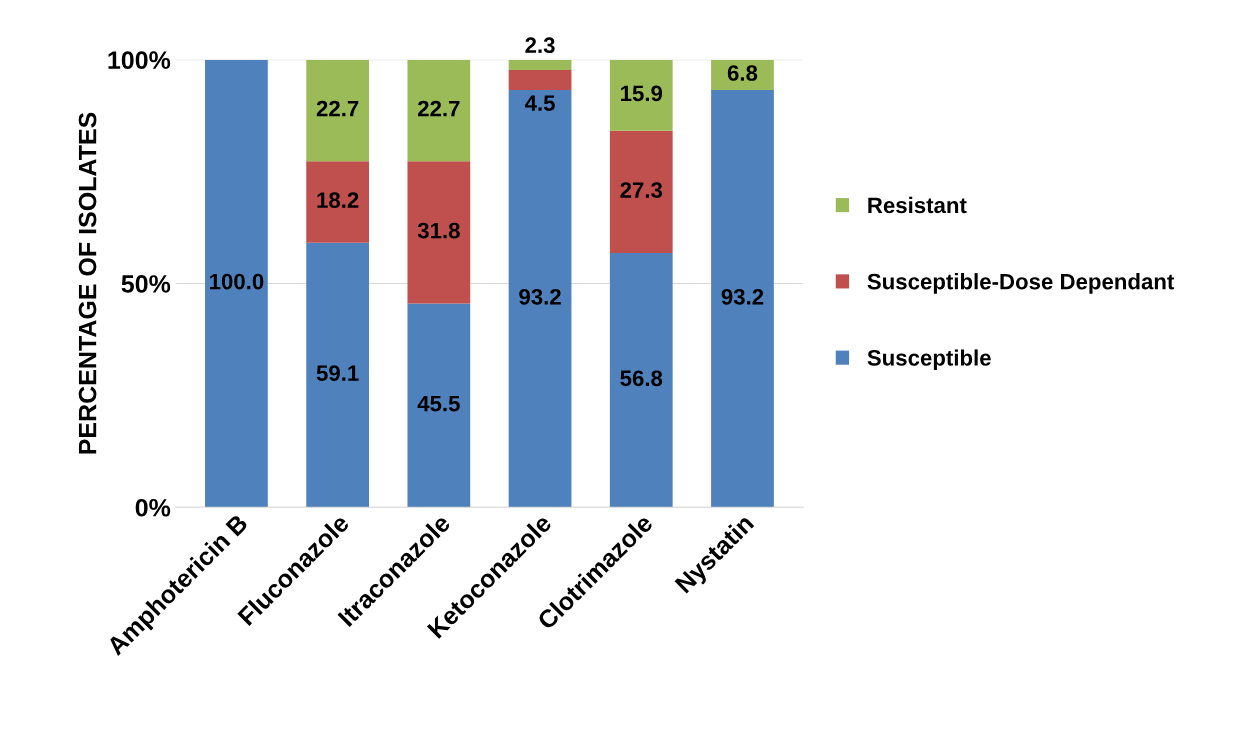 The width and height of the screenshot is (1255, 746). Describe the element at coordinates (917, 205) in the screenshot. I see `legend-label: Resistant` at that location.